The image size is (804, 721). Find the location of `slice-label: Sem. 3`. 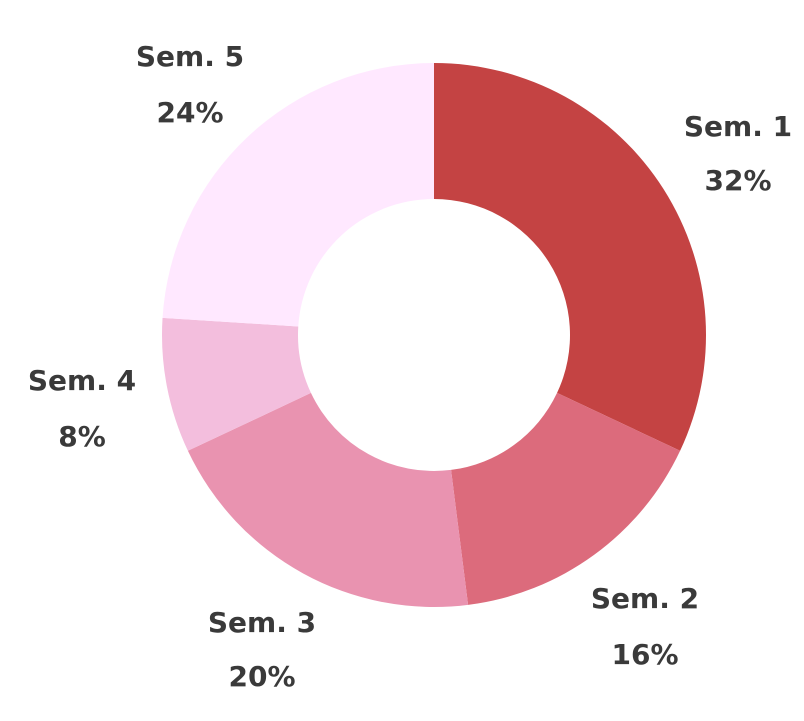

slice-label: Sem. 3 is located at coordinates (262, 622).